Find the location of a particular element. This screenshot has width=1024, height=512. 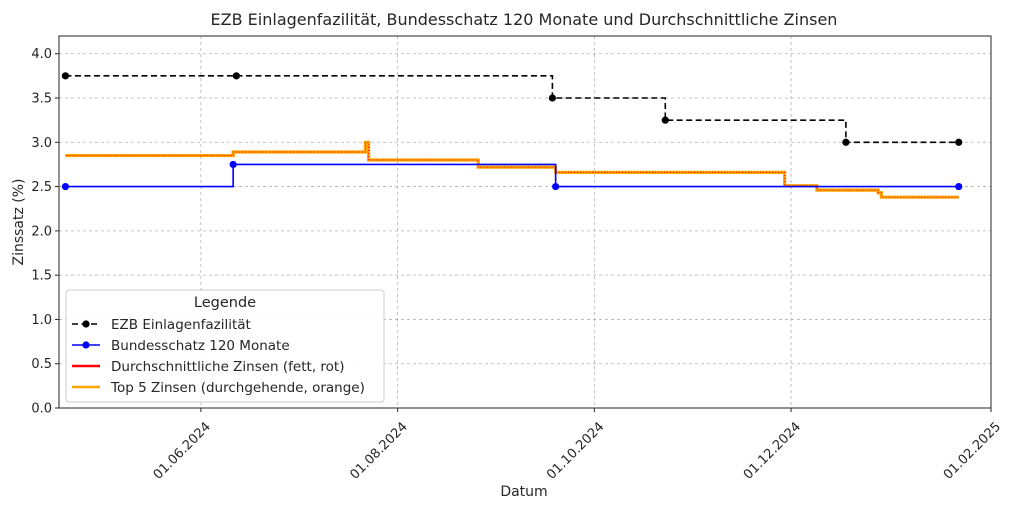

legend-entry: EZB Einlagenfazilität is located at coordinates (161, 325).